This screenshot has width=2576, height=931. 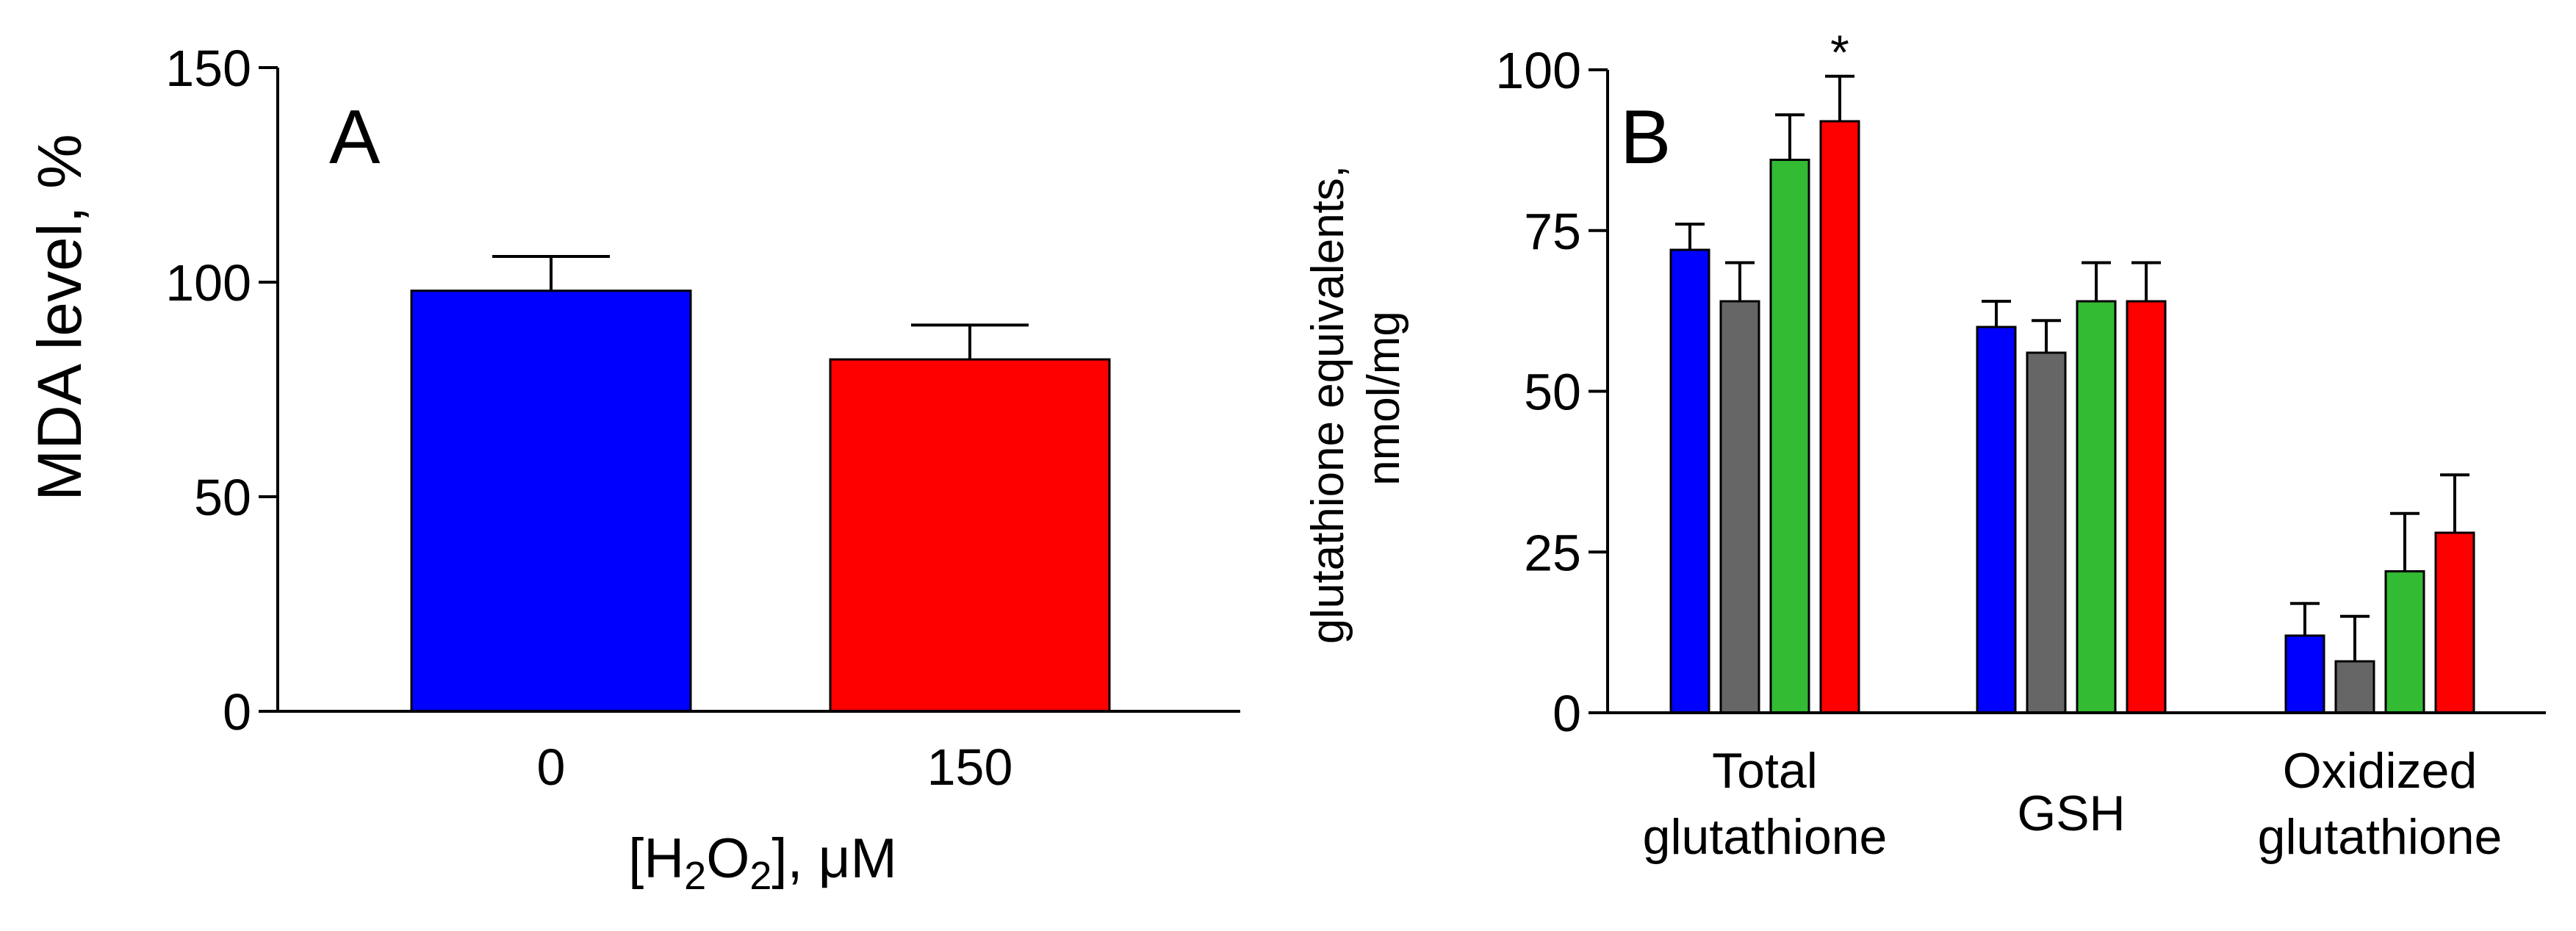 I want to click on panel-b-significance-marker: *, so click(x=1839, y=52).